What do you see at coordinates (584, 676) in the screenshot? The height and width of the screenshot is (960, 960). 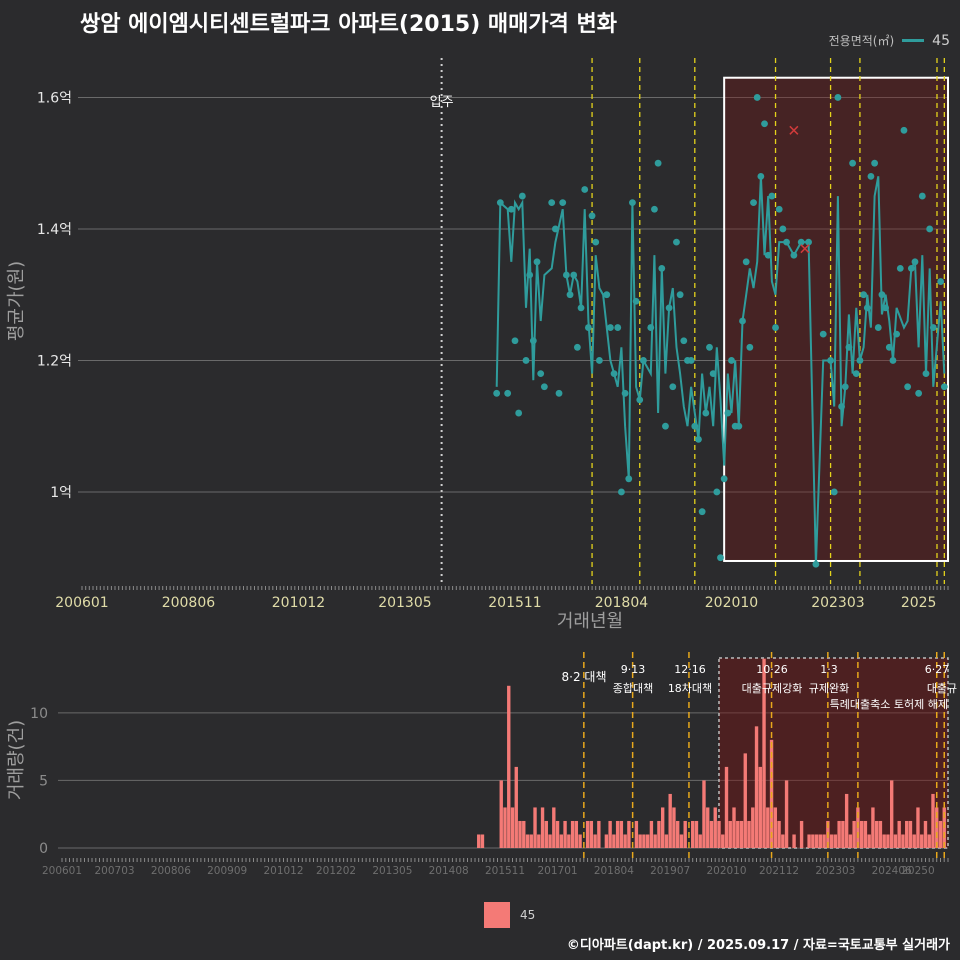 I see `policy-label: 8·2 대책` at bounding box center [584, 676].